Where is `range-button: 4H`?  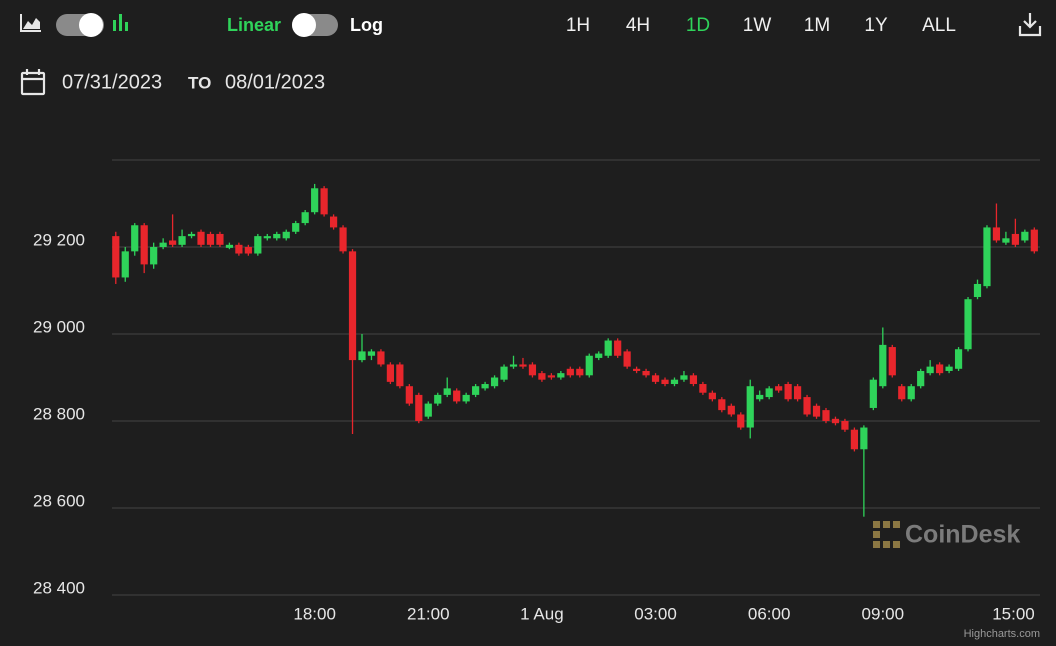
range-button: 4H is located at coordinates (638, 25).